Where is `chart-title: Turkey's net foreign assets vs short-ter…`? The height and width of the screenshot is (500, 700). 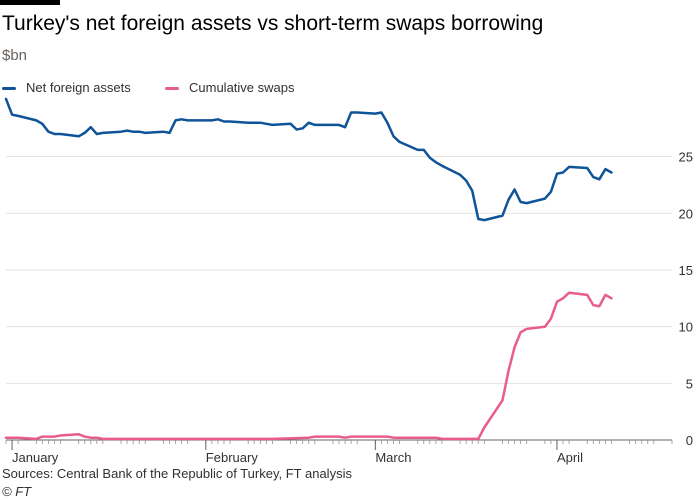
chart-title: Turkey's net foreign assets vs short-ter… is located at coordinates (273, 23).